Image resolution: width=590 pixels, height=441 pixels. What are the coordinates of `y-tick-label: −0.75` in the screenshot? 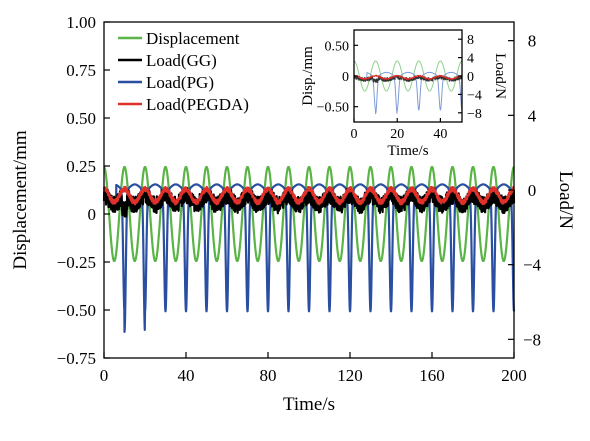 It's located at (76, 358).